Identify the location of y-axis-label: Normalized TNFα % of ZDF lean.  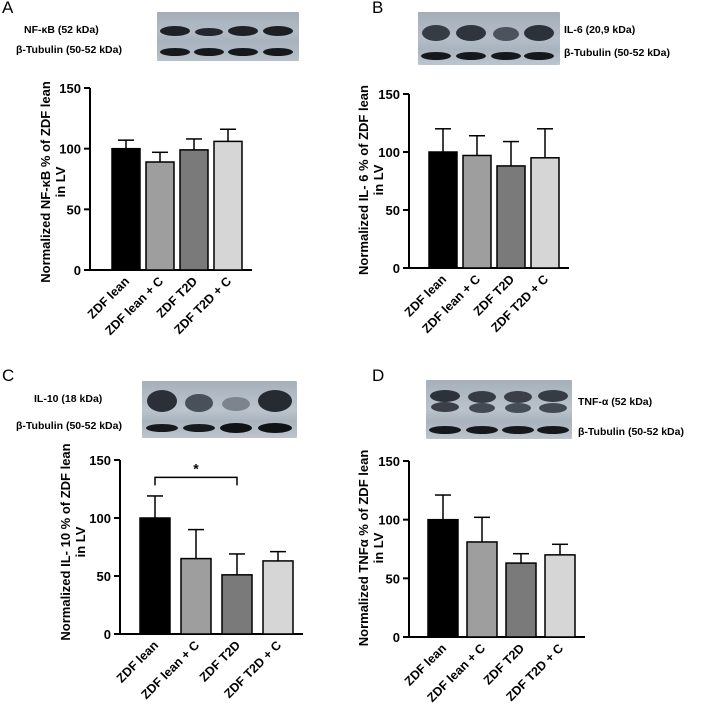
(363, 548).